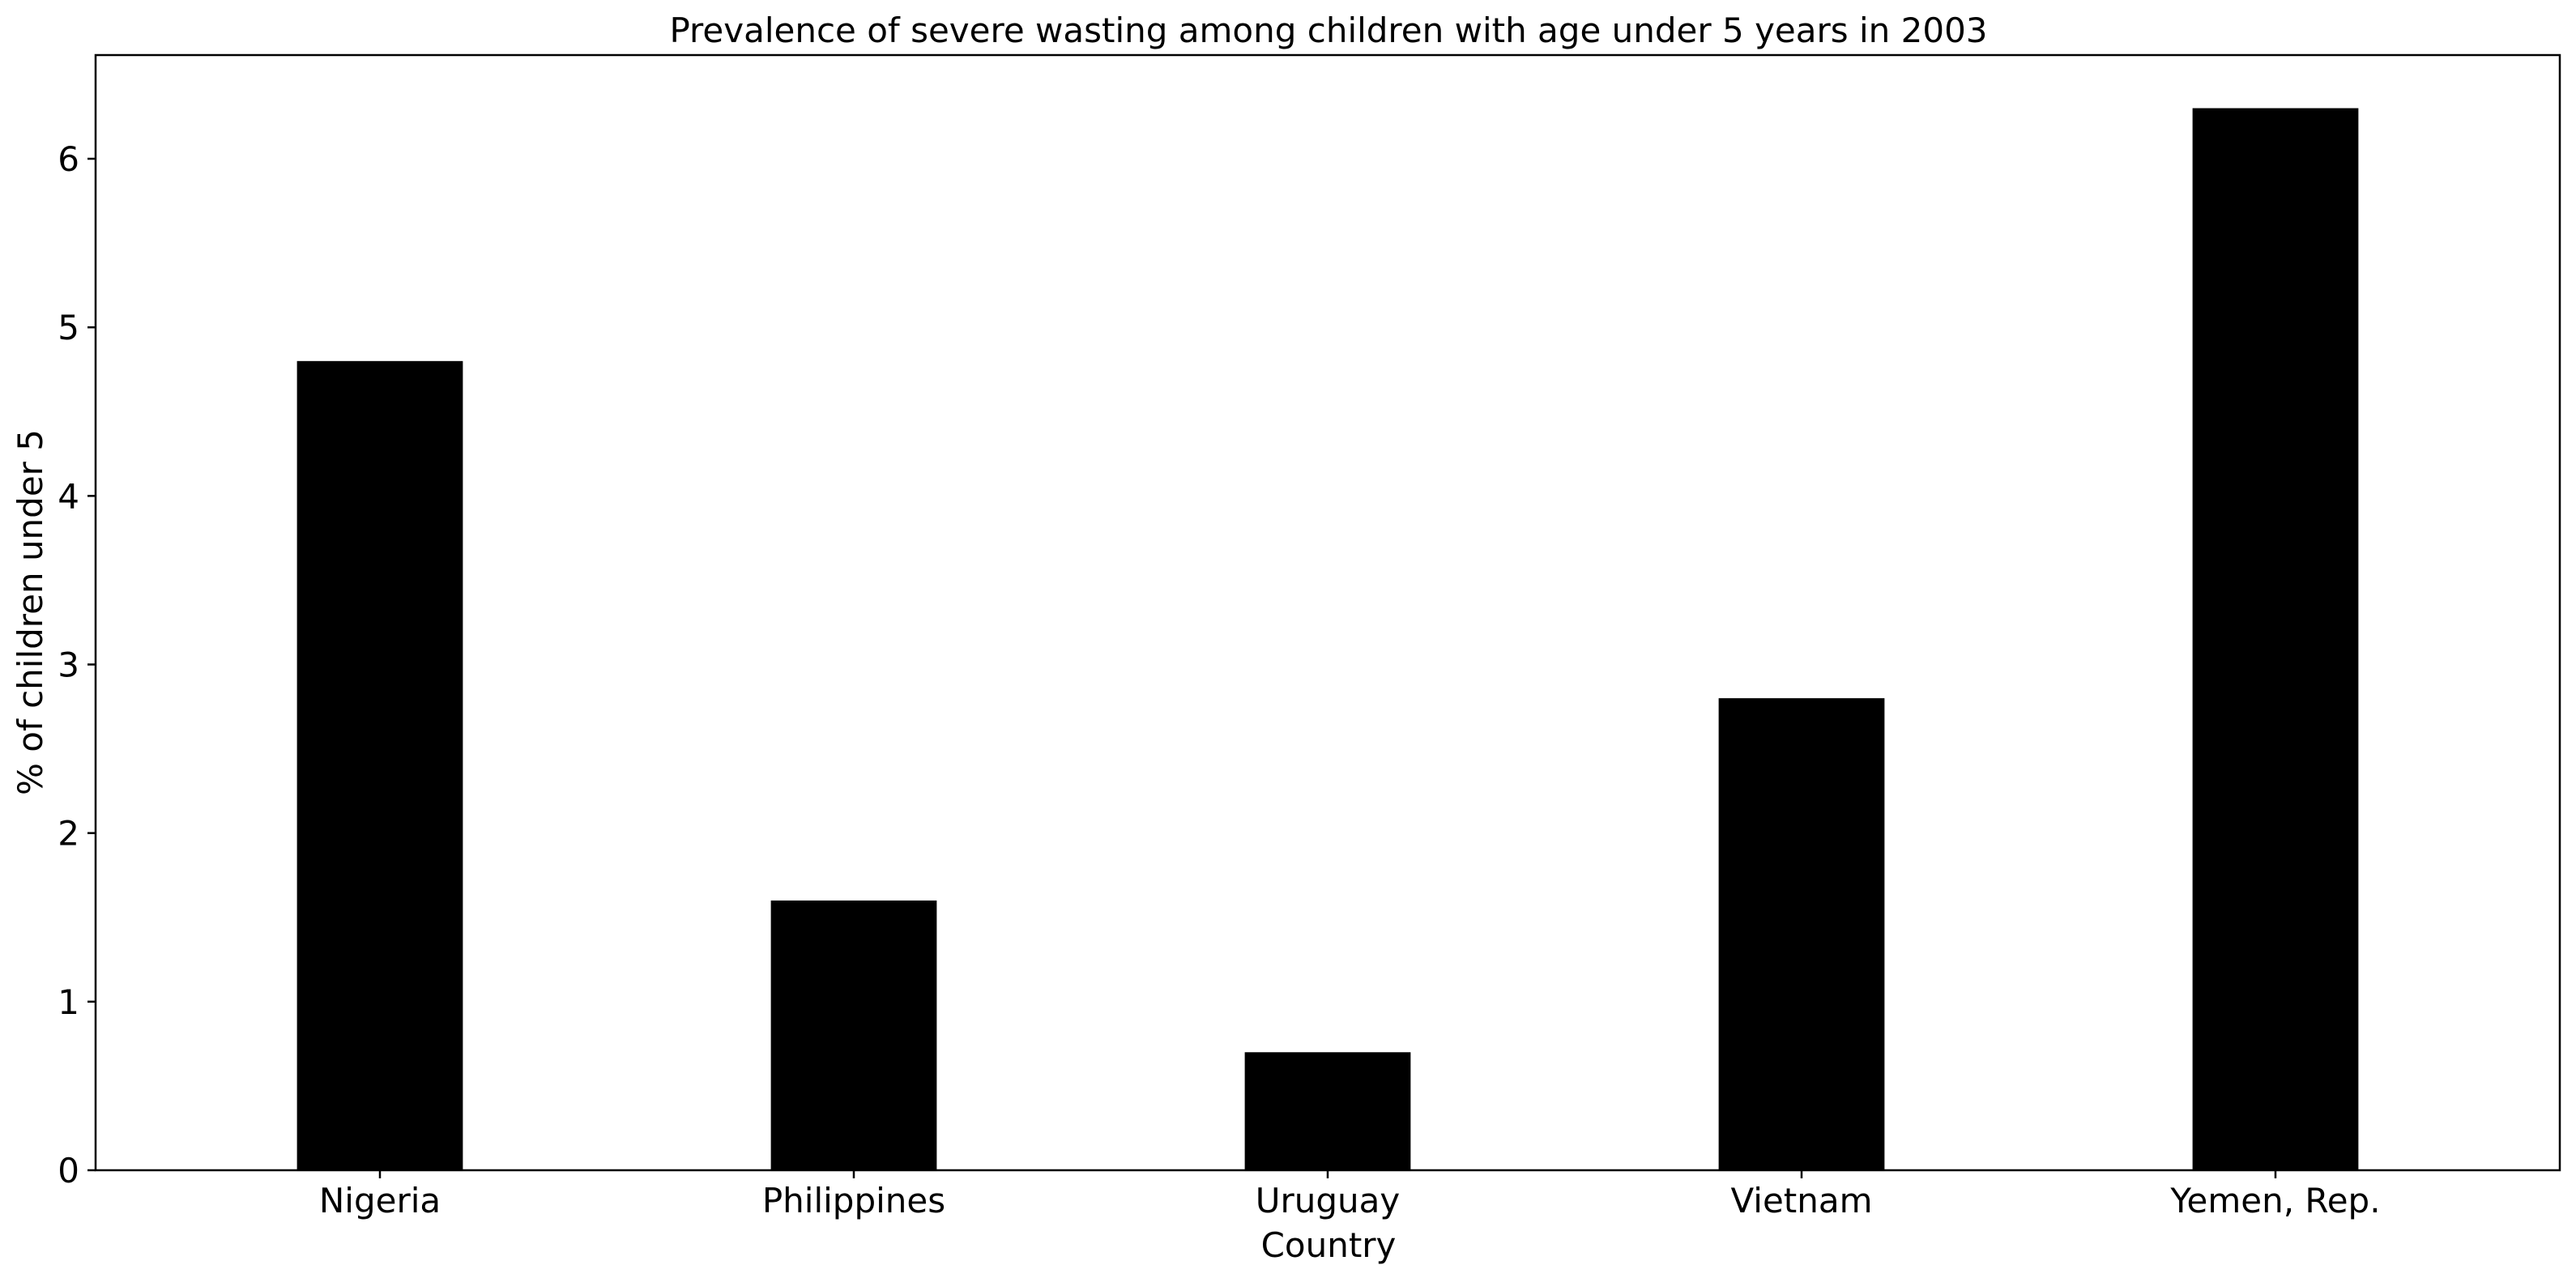 This screenshot has height=1282, width=2576. I want to click on y-tick-label: 4, so click(69, 496).